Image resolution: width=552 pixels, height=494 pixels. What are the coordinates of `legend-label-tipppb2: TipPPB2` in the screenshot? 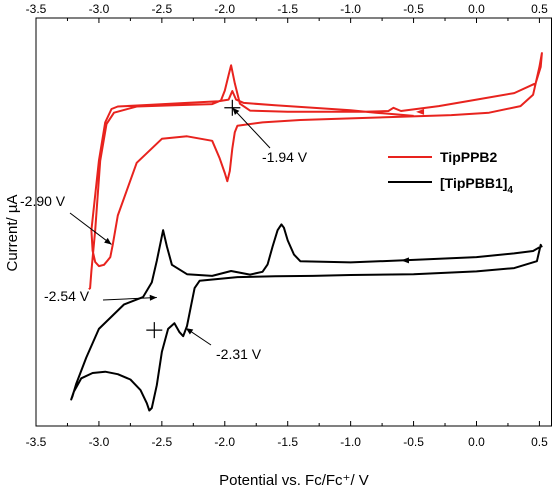 It's located at (469, 157).